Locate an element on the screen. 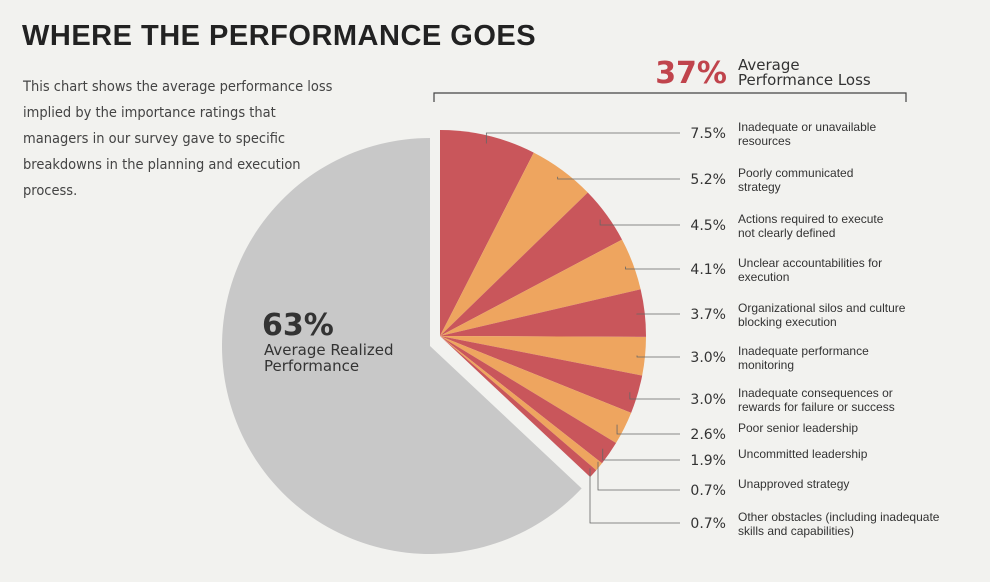 Image resolution: width=990 pixels, height=582 pixels. loss-pct-label: 37% is located at coordinates (691, 73).